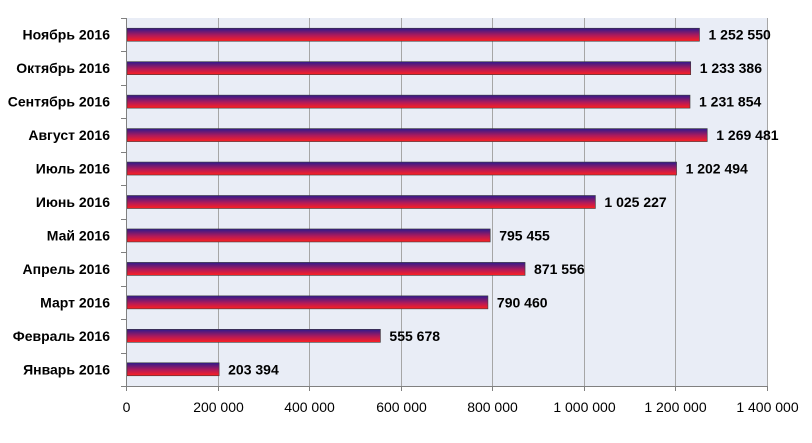 This screenshot has width=812, height=443. I want to click on x-tick-label: 600 000, so click(401, 407).